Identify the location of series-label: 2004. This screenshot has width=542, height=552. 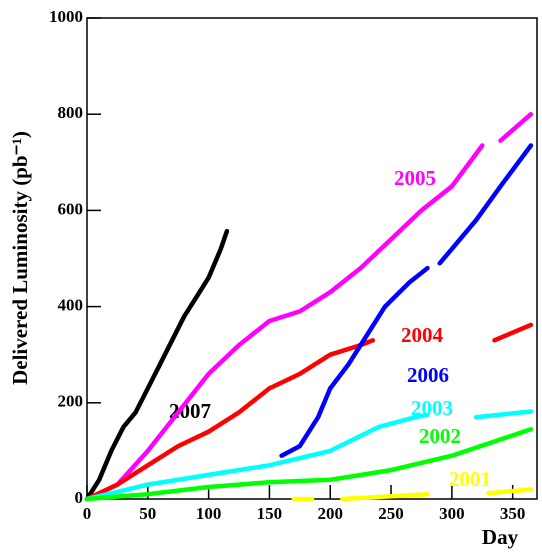
(422, 335).